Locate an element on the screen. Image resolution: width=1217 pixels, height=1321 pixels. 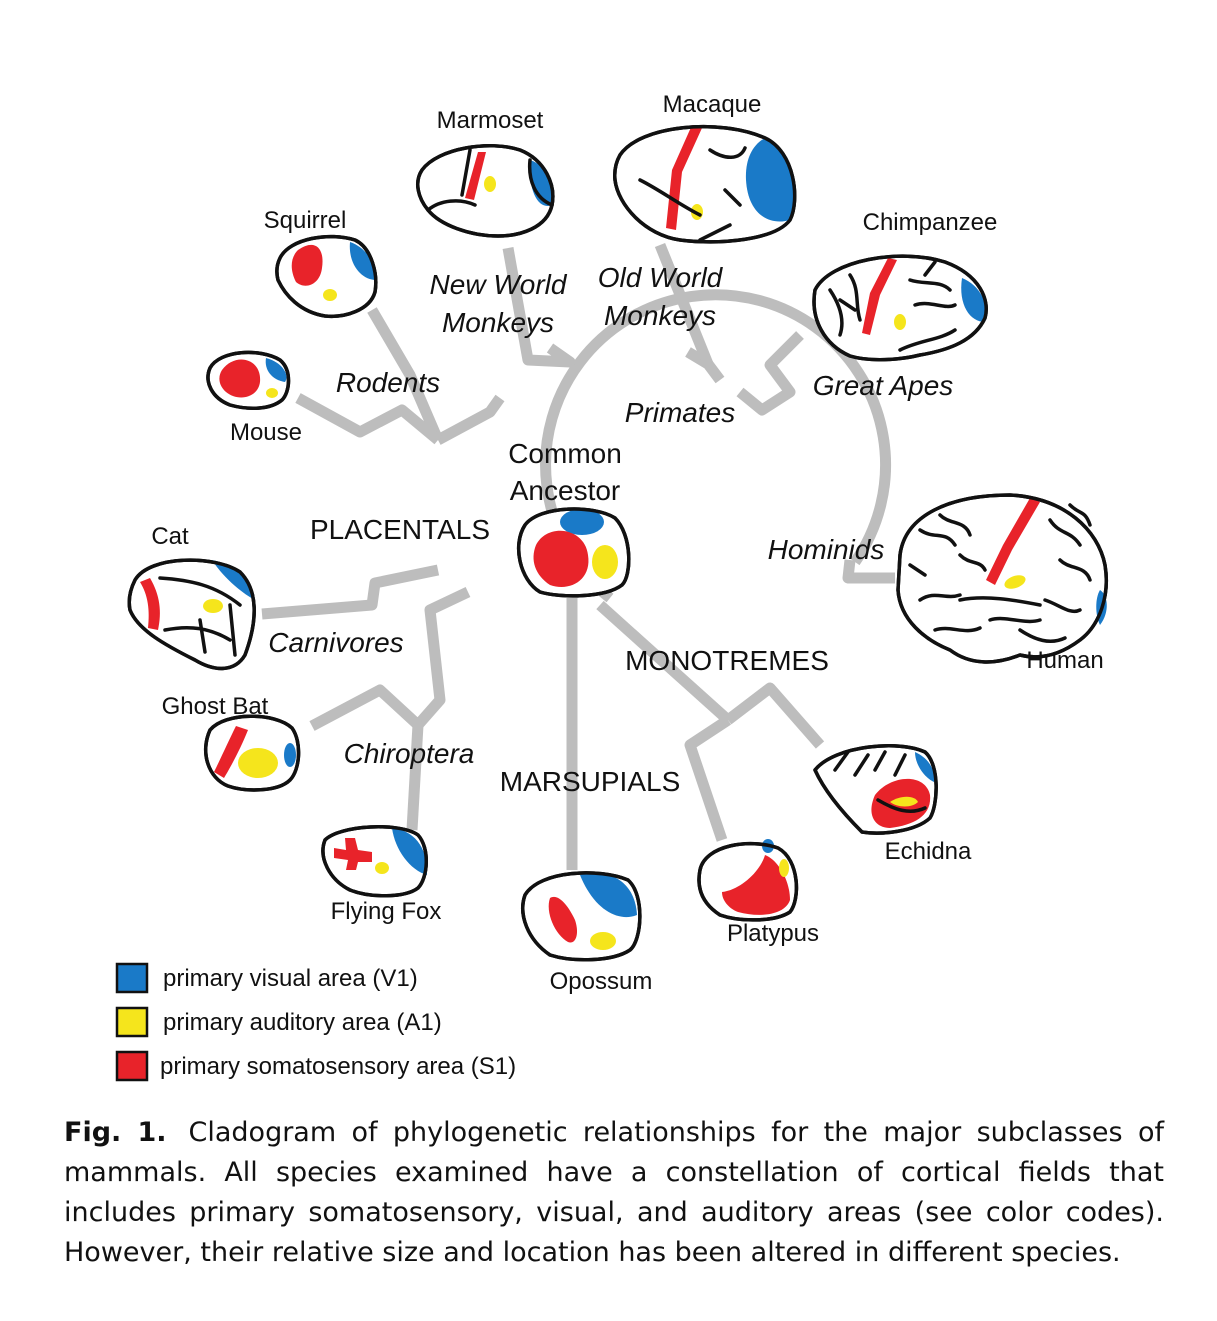
label-new-world-line2: Monkeys is located at coordinates (498, 322).